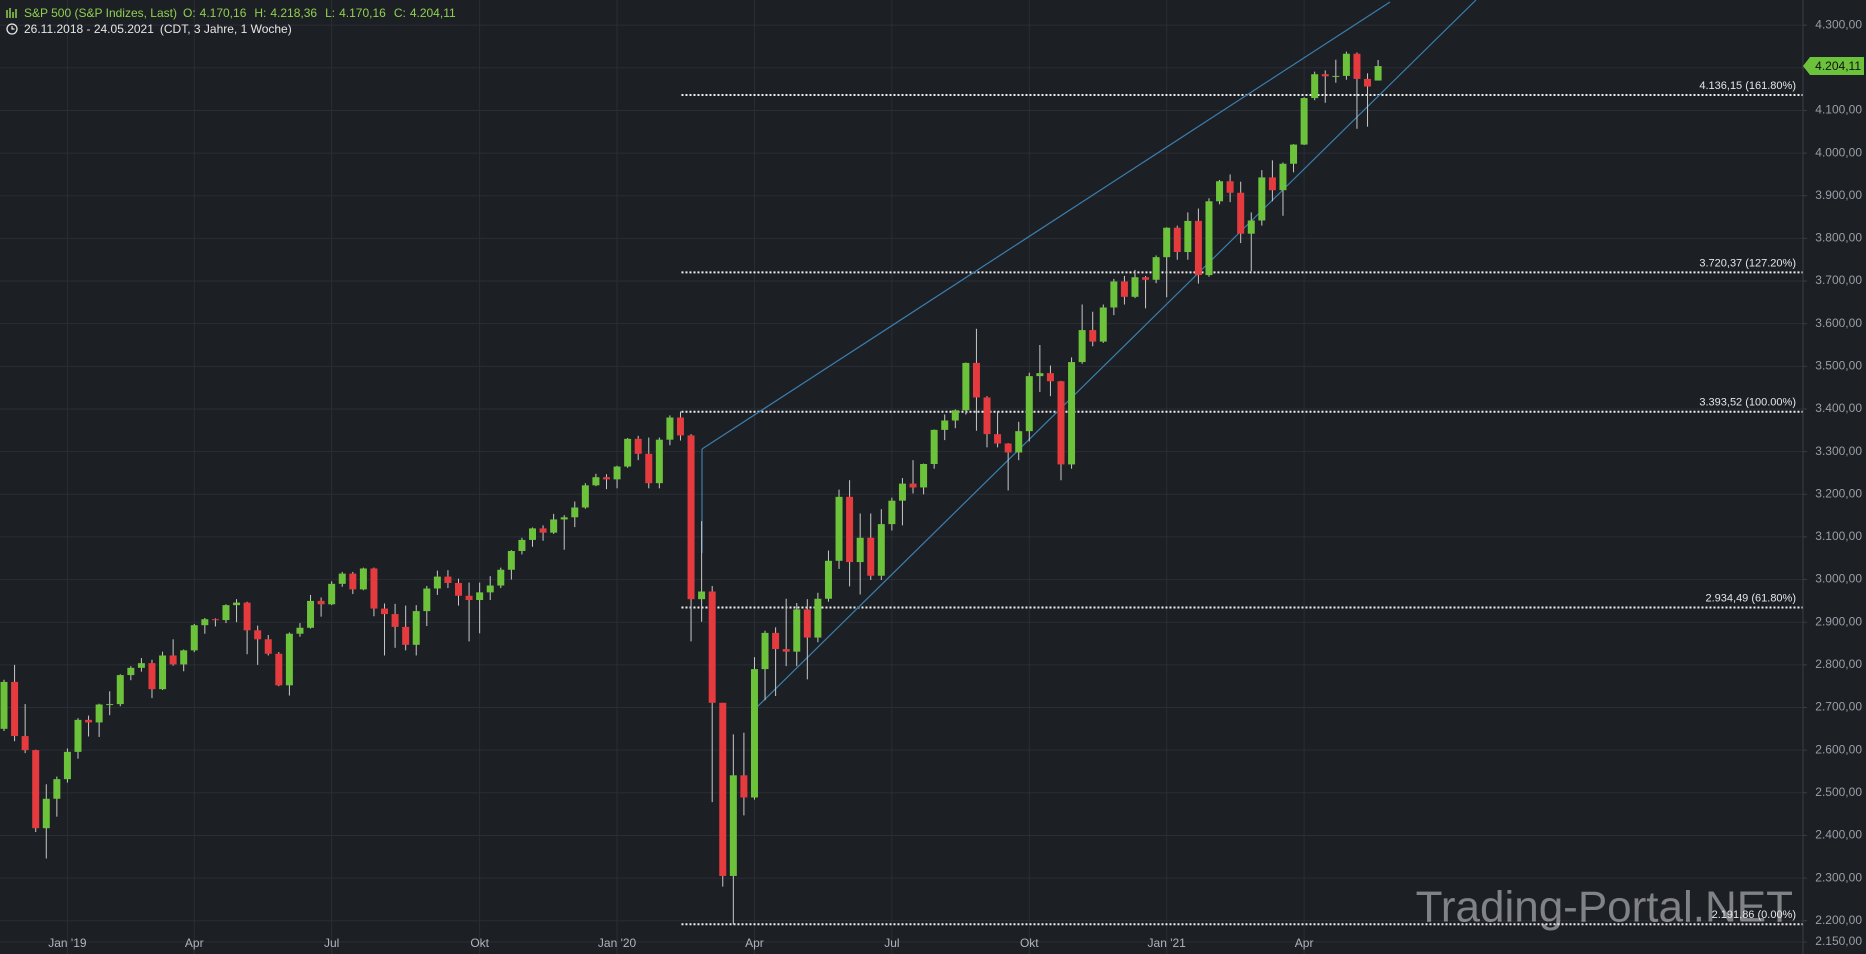 Image resolution: width=1866 pixels, height=954 pixels. I want to click on ohlc-field: C: 4.204,11, so click(425, 13).